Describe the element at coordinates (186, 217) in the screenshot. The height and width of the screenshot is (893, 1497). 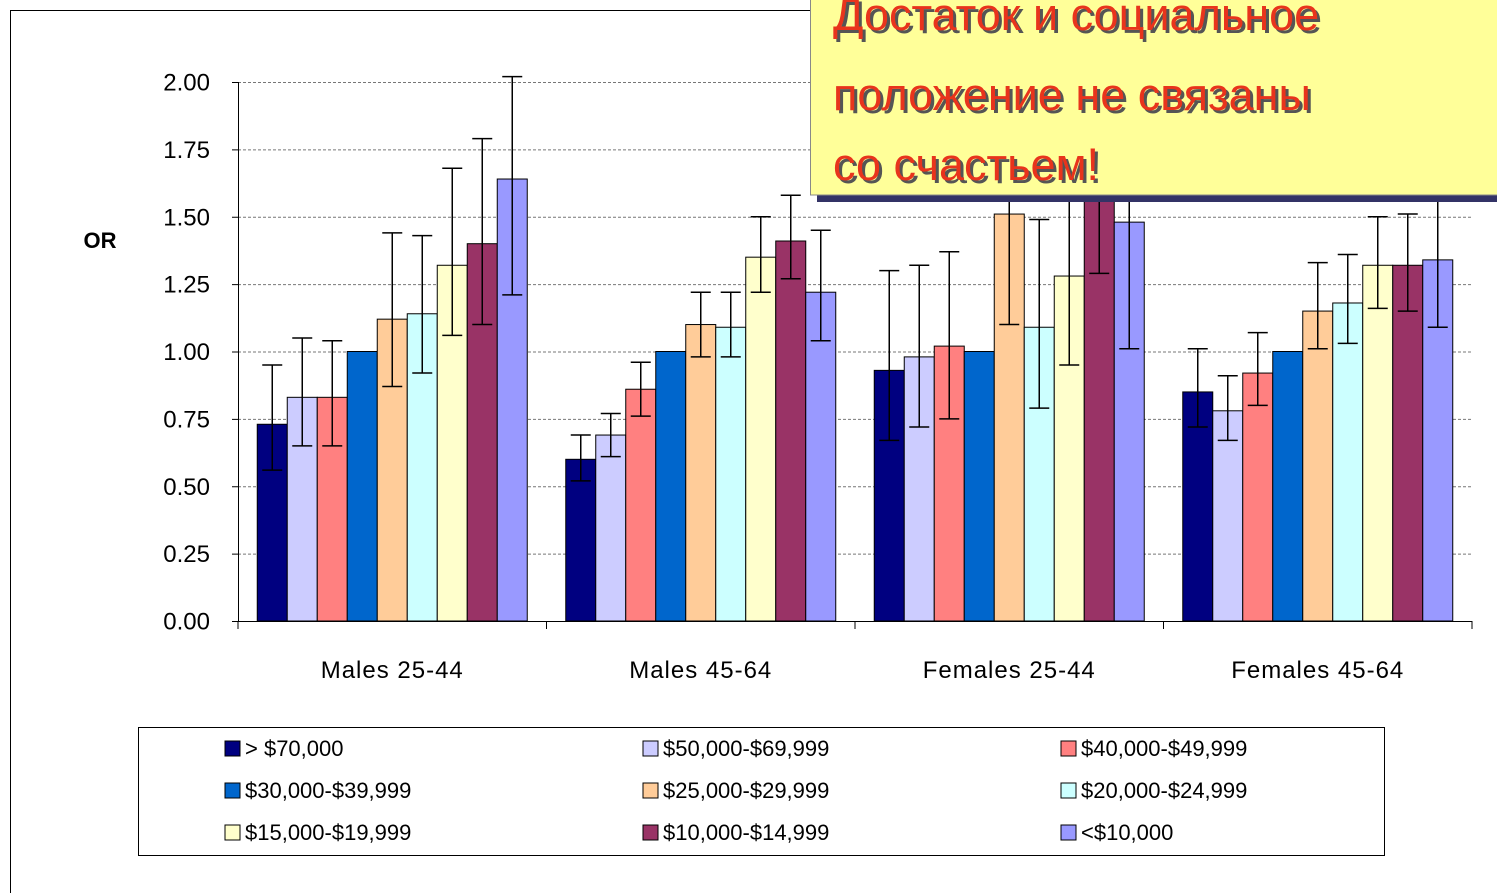
I see `y-tick-label: 1.50` at that location.